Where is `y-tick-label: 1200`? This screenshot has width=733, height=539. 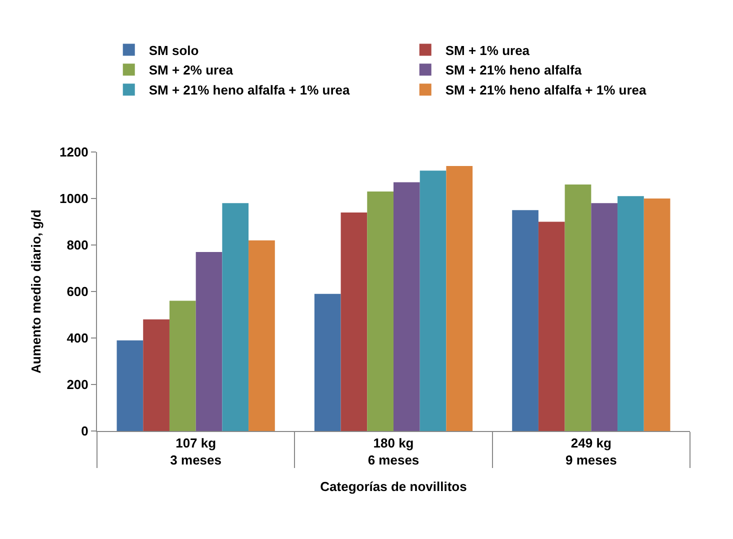
y-tick-label: 1200 is located at coordinates (73, 152).